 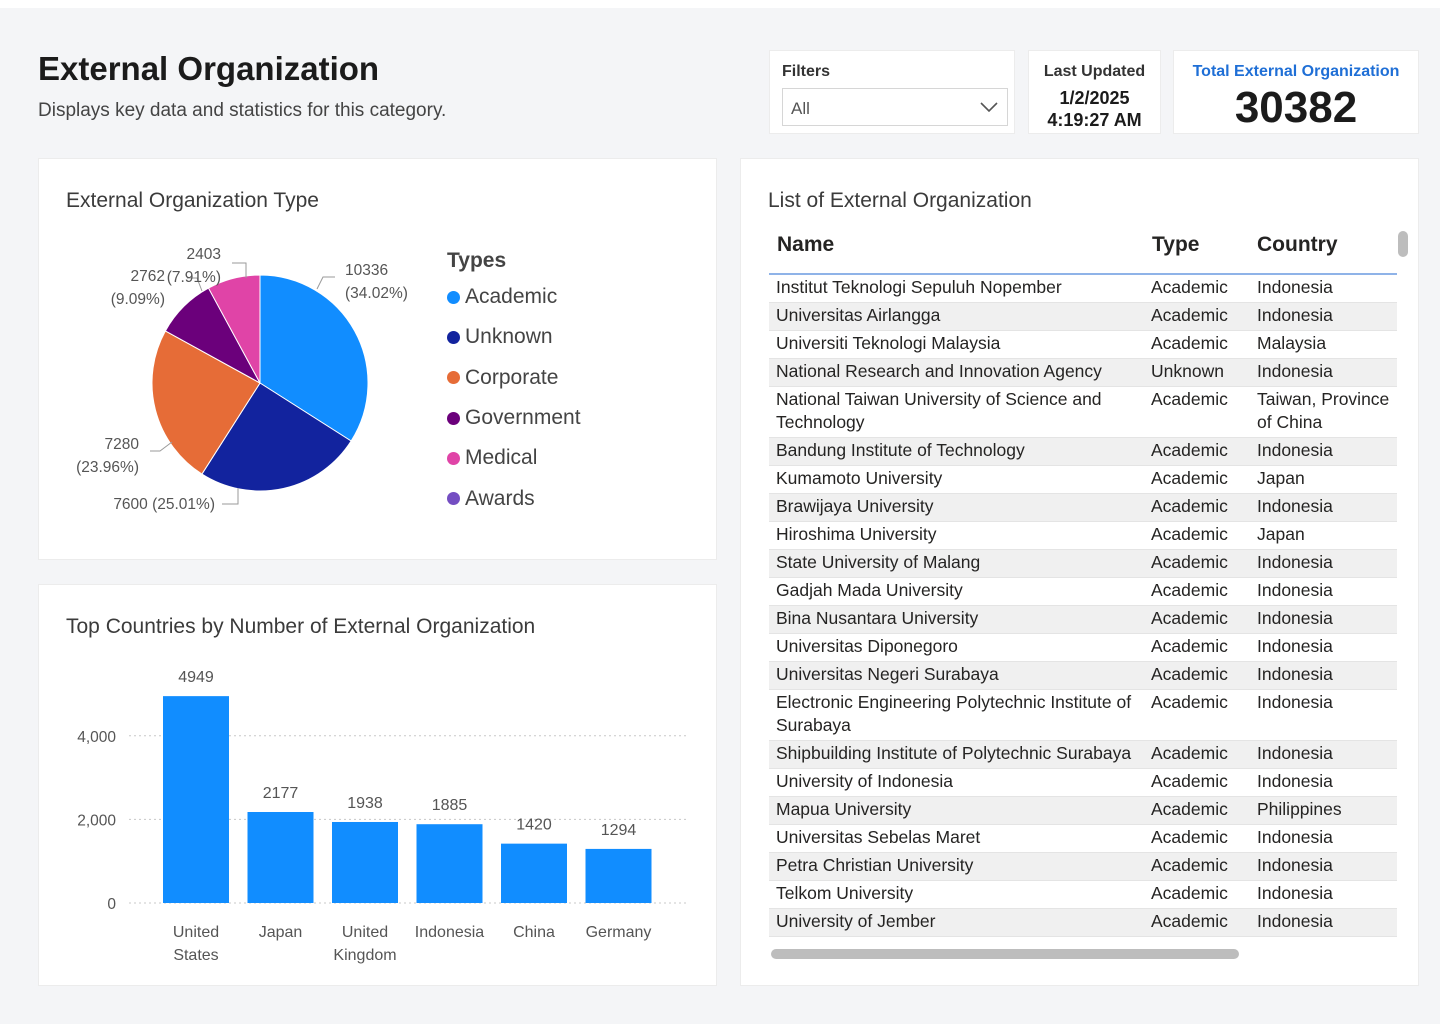 I want to click on legend-label-academic: Academic, so click(x=511, y=297).